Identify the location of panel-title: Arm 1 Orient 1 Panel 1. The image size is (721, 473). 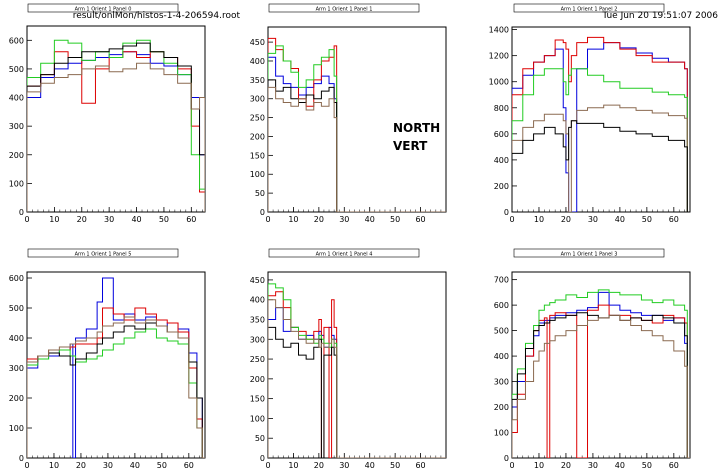
(344, 9).